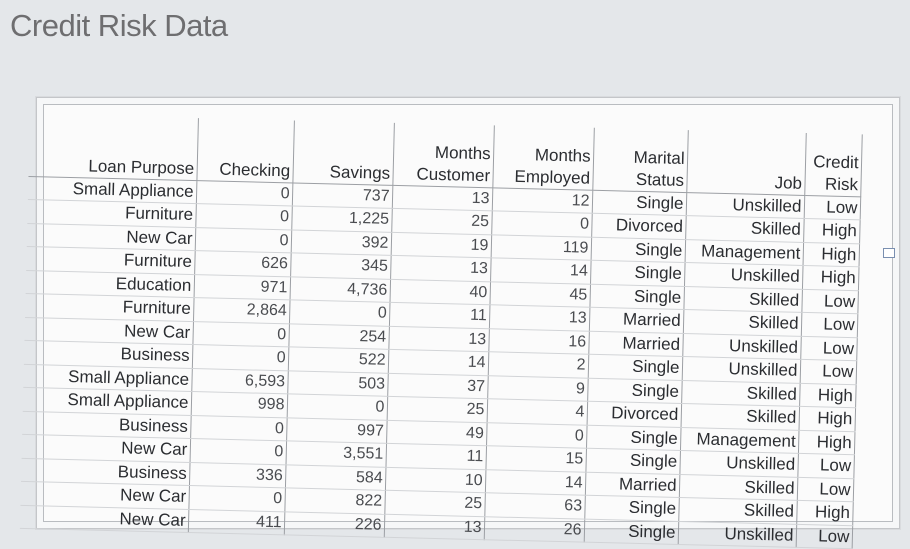 This screenshot has width=910, height=549. Describe the element at coordinates (435, 479) in the screenshot. I see `table-cell-months-customer: 10` at that location.